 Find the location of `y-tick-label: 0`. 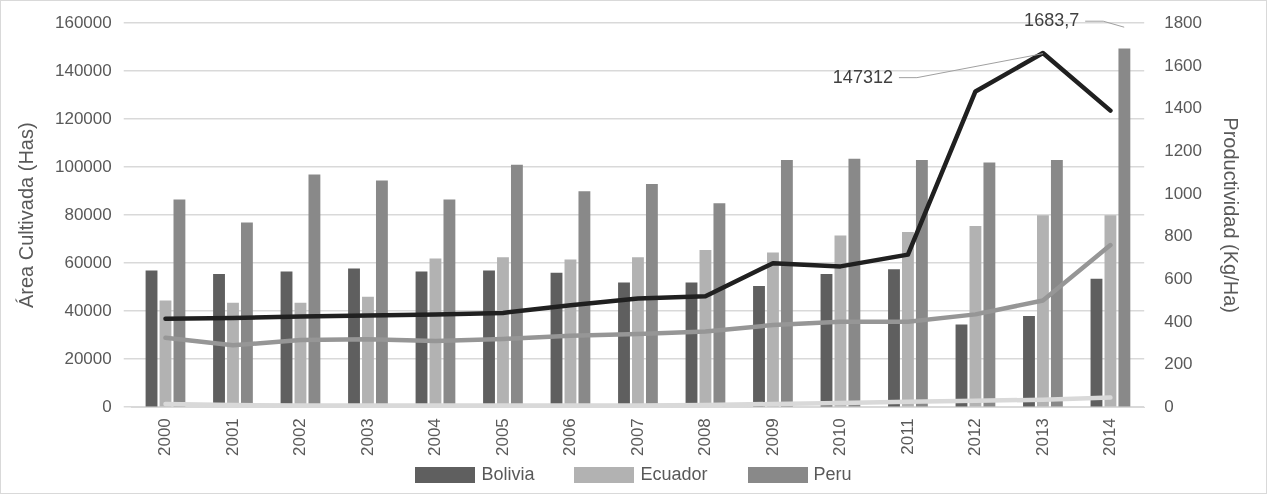

y-tick-label: 0 is located at coordinates (107, 406).